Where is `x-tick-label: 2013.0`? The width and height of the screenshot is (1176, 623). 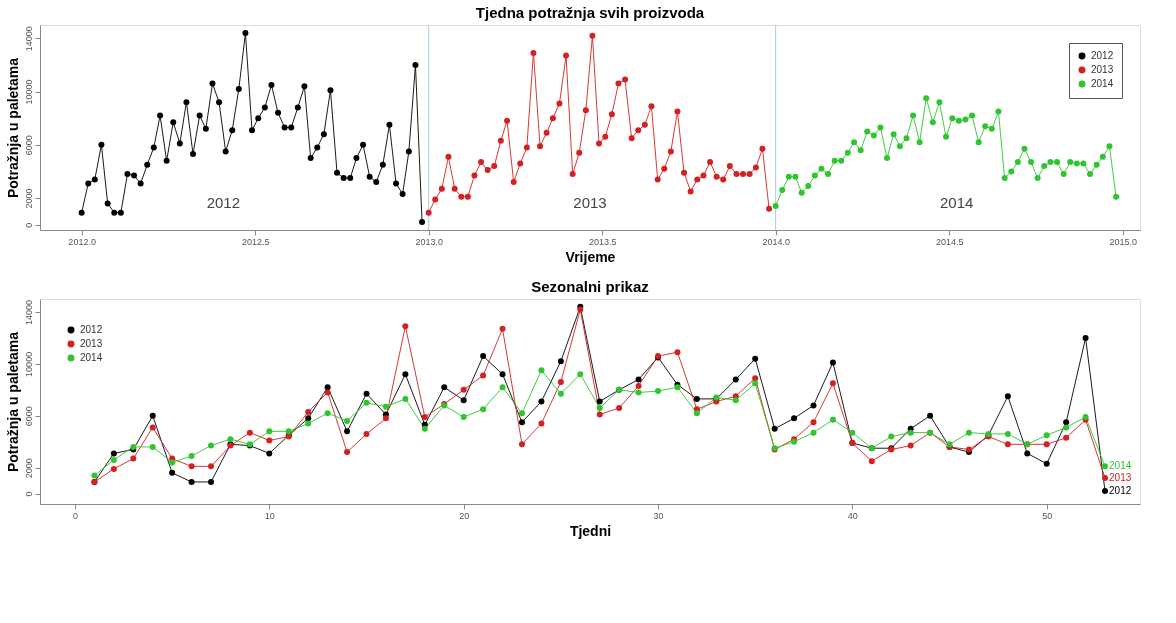
x-tick-label: 2013.0 is located at coordinates (429, 241).